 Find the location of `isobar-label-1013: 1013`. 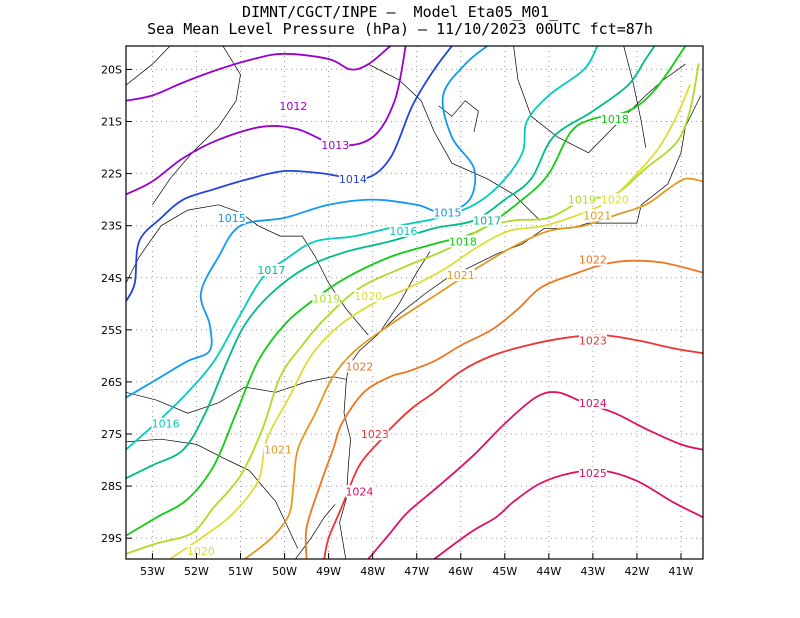

isobar-label-1013: 1013 is located at coordinates (335, 145).